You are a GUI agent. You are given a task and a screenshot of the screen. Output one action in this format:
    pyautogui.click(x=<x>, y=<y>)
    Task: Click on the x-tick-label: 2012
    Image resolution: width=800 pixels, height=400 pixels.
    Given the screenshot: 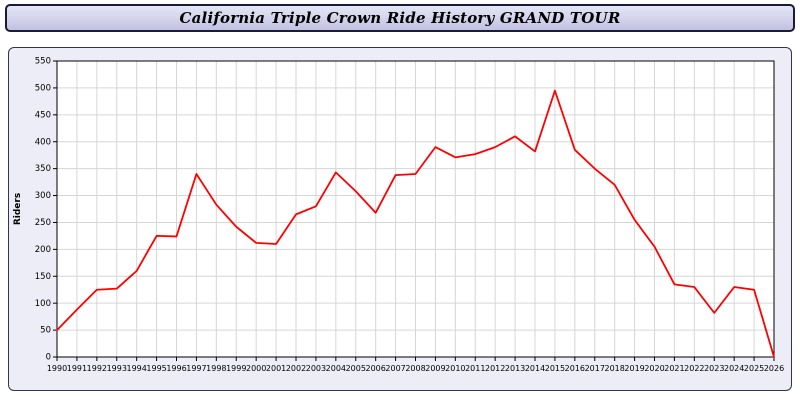 What is the action you would take?
    pyautogui.click(x=495, y=368)
    